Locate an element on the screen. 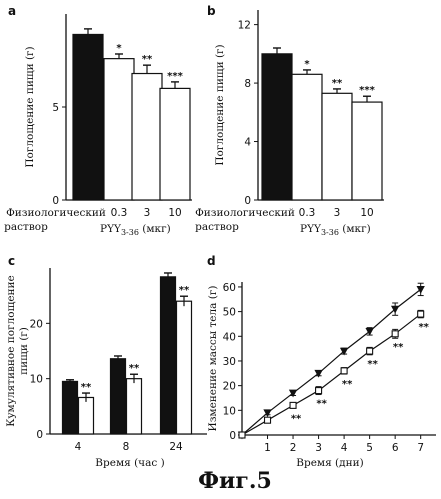  x-tick-label: 5 is located at coordinates (369, 448).